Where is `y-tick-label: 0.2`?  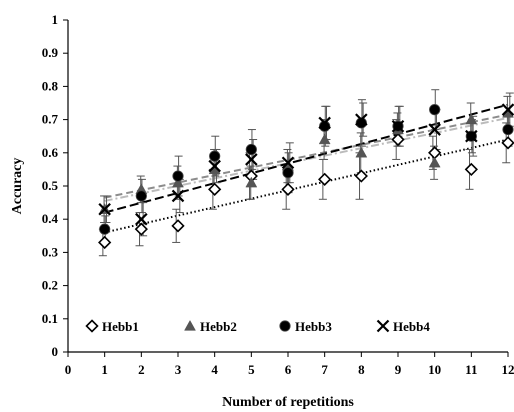 y-tick-label: 0.2 is located at coordinates (50, 285).